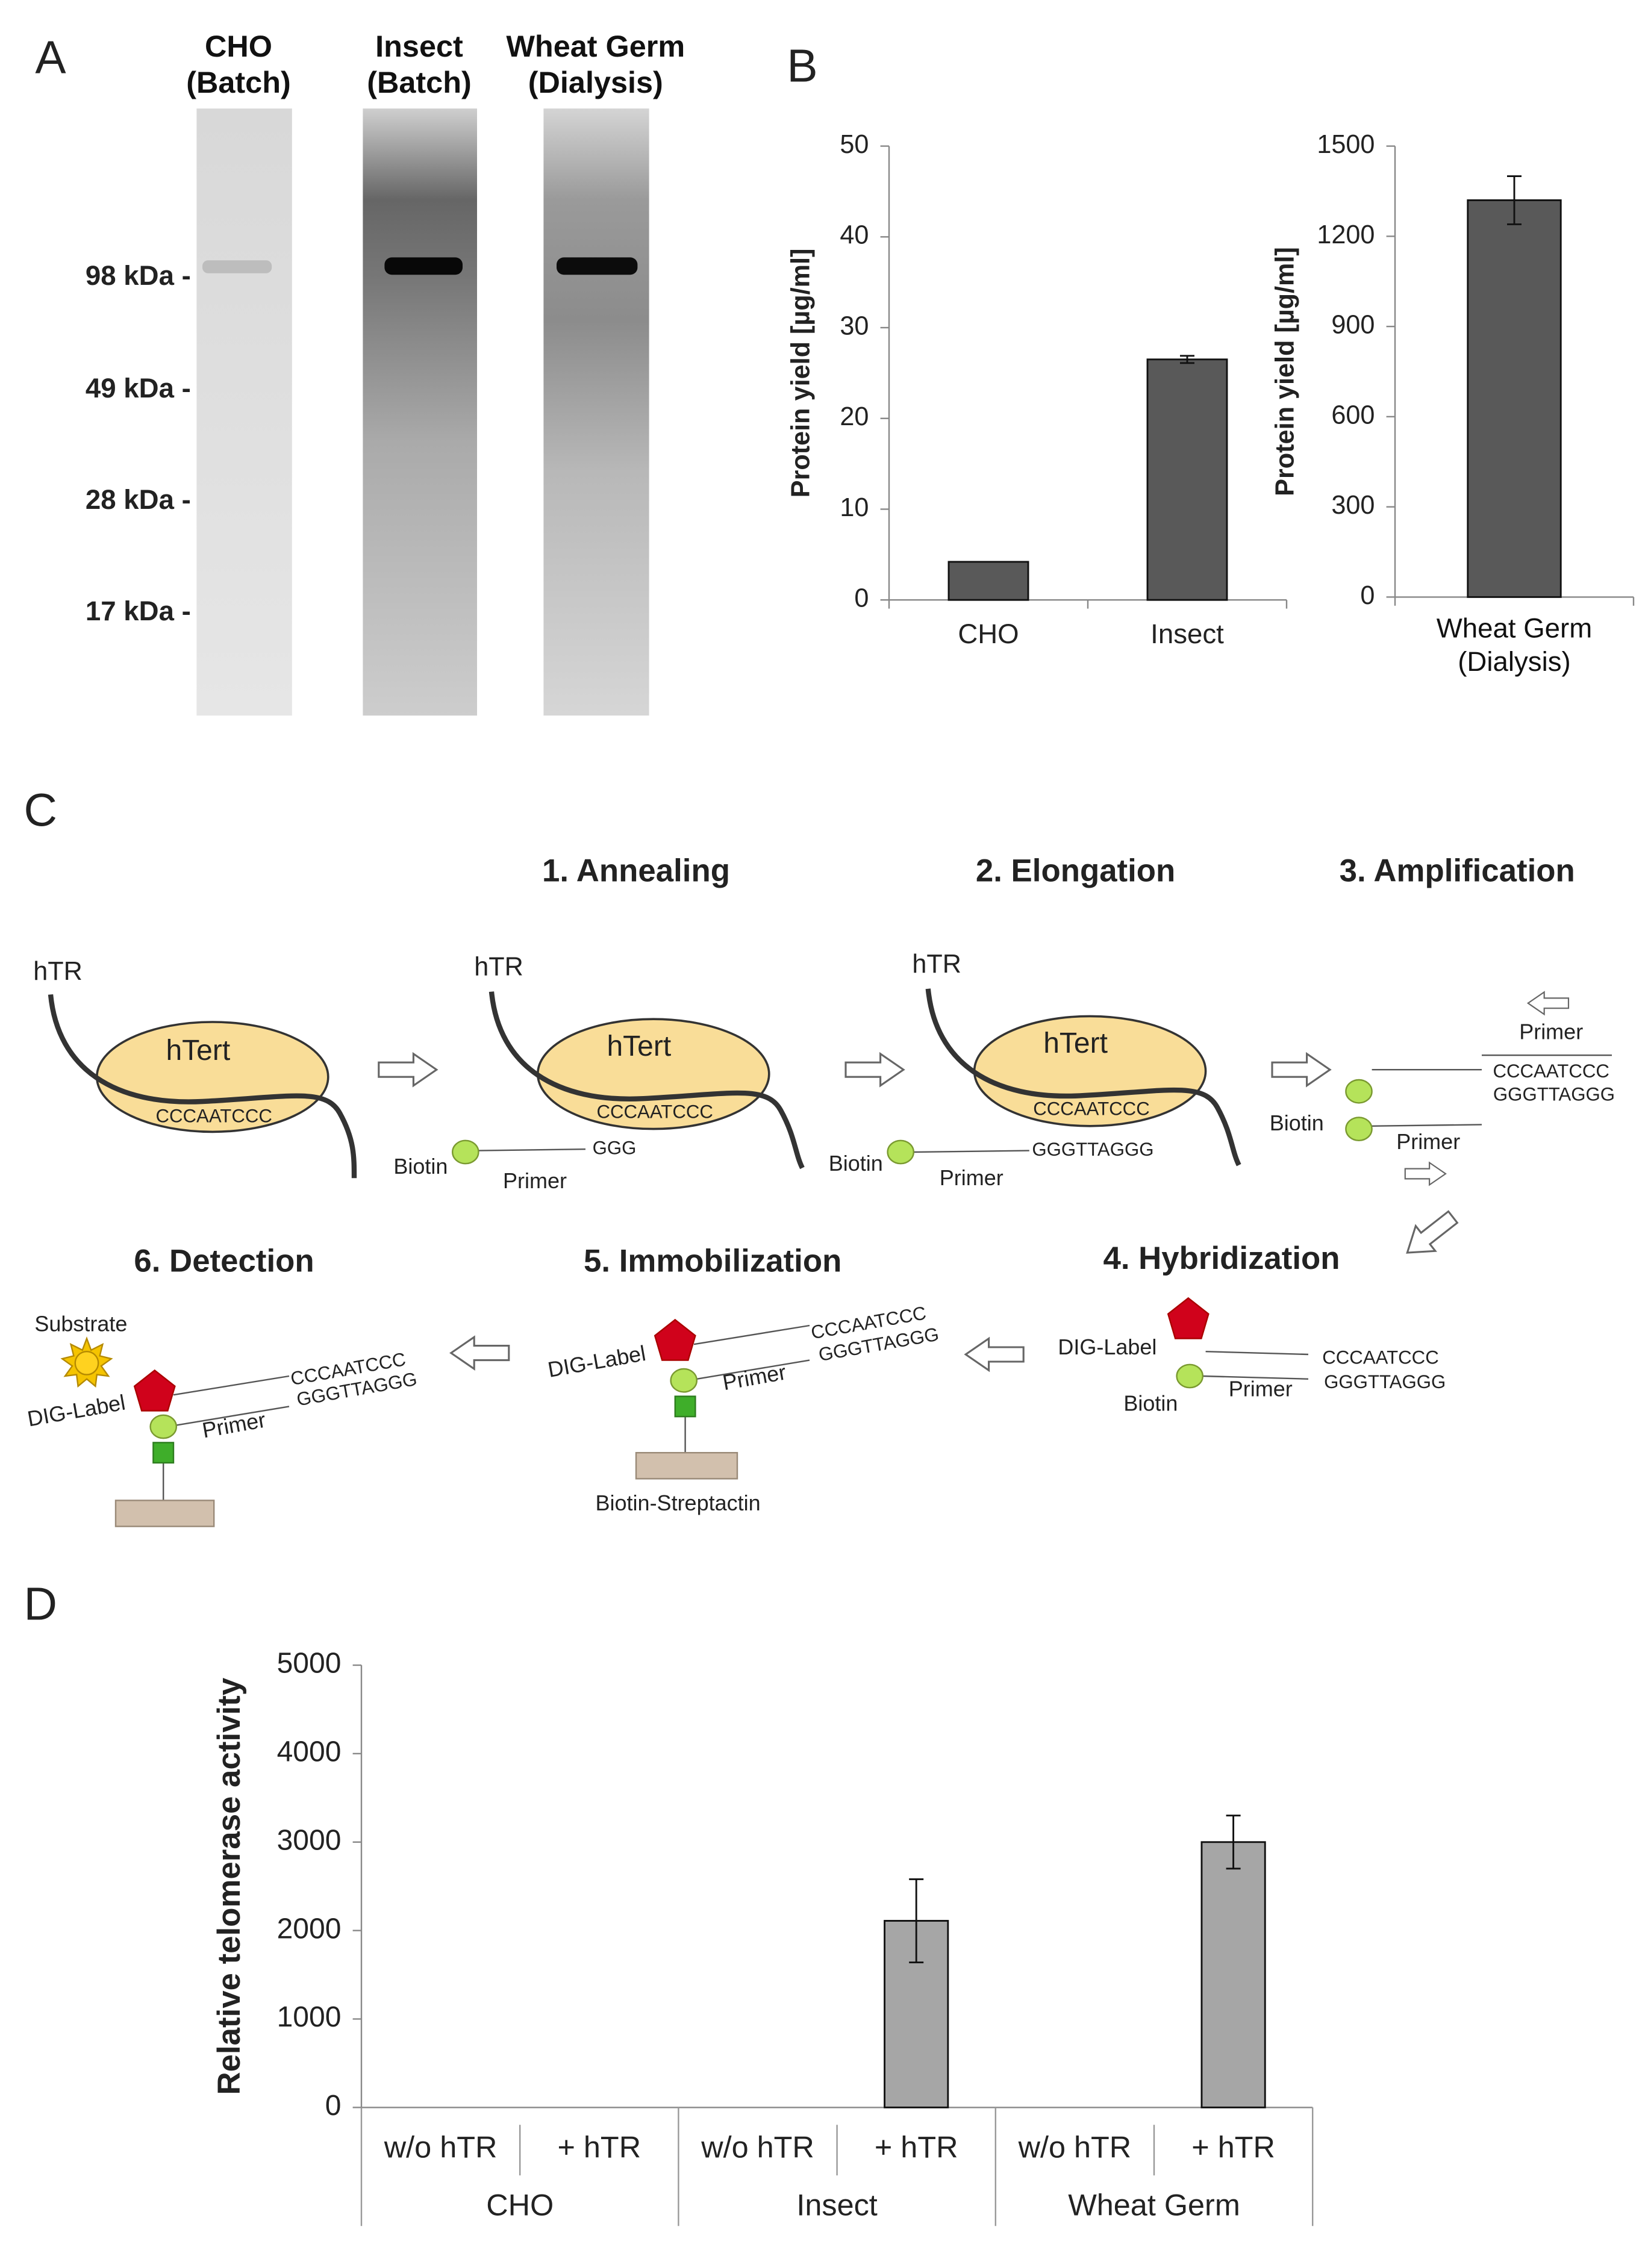 The height and width of the screenshot is (2268, 1648). Describe the element at coordinates (138, 500) in the screenshot. I see `marker-label: 28 kDa -` at that location.